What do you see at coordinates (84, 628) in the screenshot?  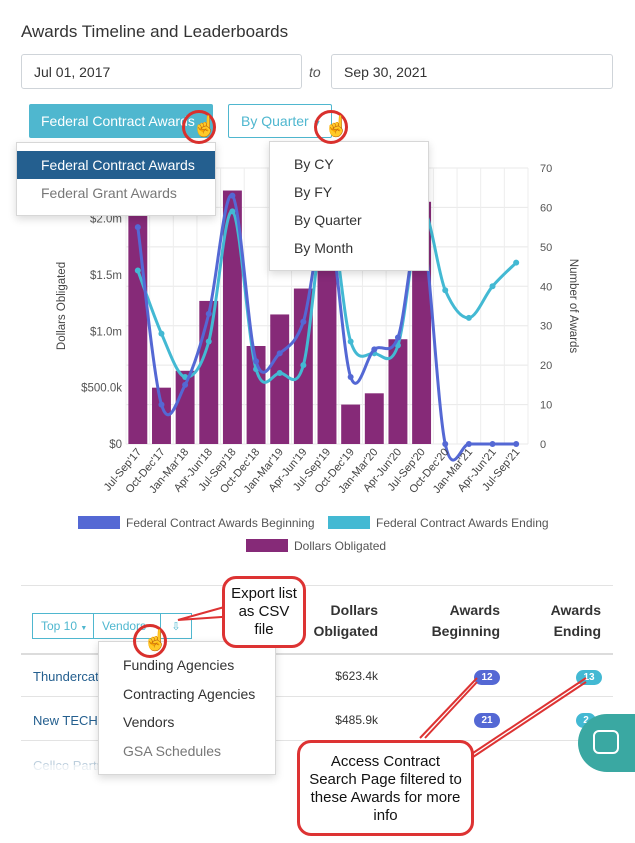 I see `caret-down-icon: ▼` at bounding box center [84, 628].